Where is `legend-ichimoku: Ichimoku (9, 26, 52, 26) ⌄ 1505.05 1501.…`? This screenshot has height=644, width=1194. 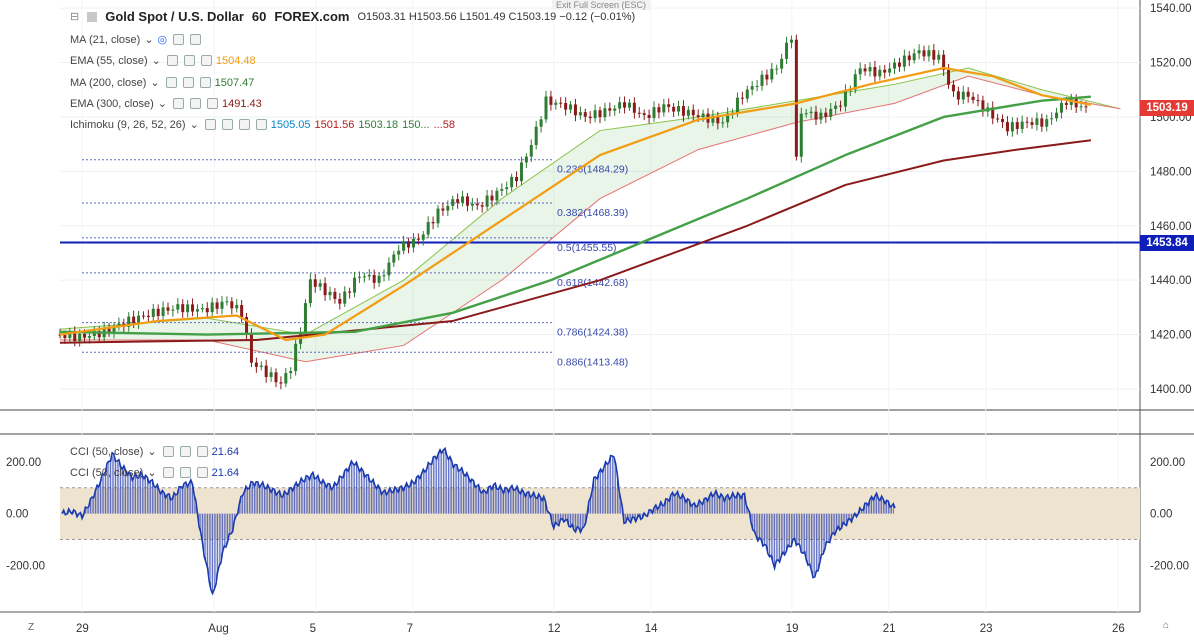
legend-ichimoku: Ichimoku (9, 26, 52, 26) ⌄ 1505.05 1501.… is located at coordinates (262, 125).